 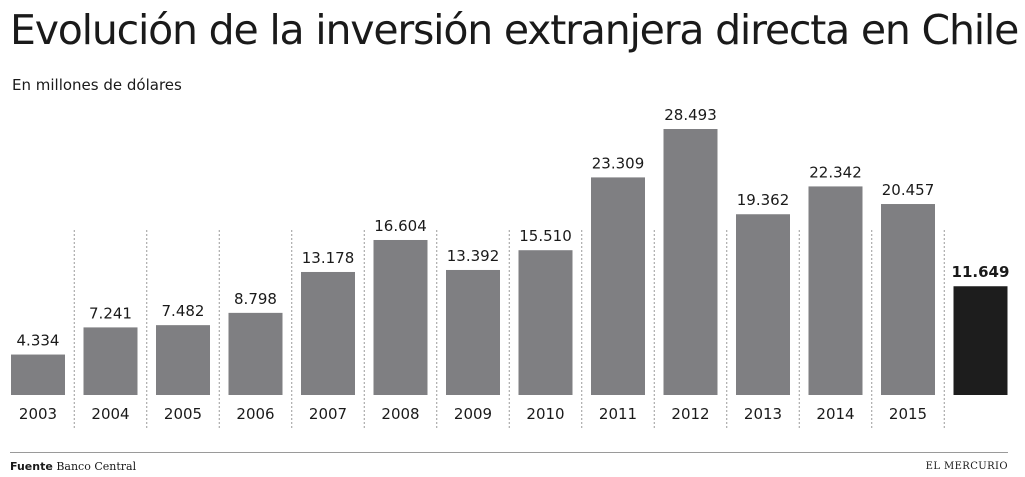 I want to click on bar-2006, so click(x=255, y=353).